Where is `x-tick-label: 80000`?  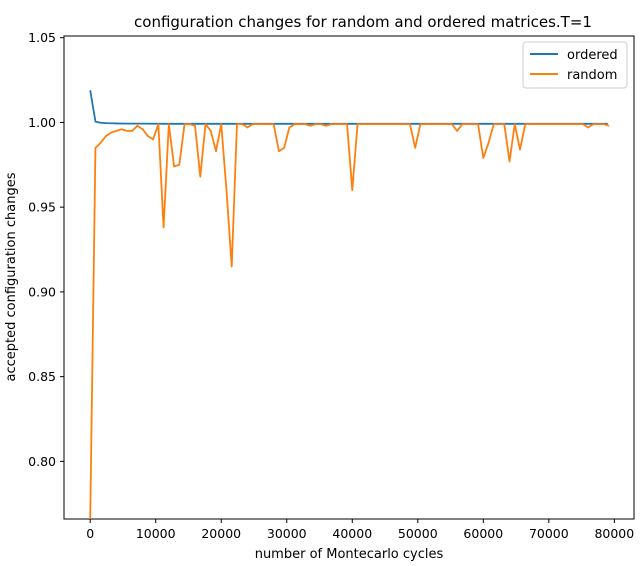
x-tick-label: 80000 is located at coordinates (614, 533).